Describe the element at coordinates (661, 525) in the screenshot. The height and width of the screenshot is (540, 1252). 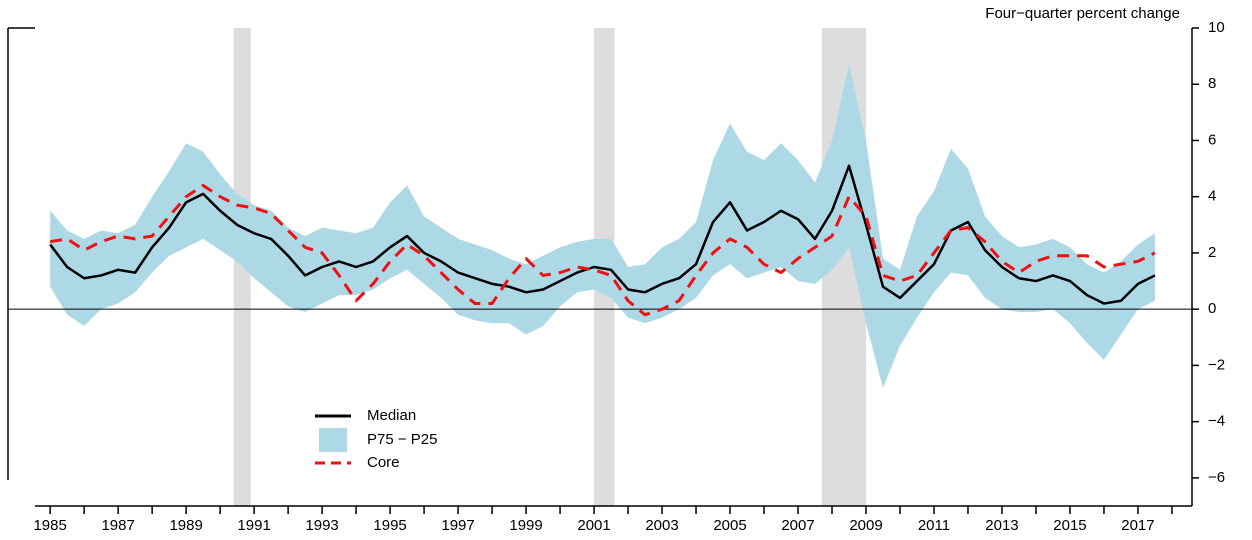
I see `x-tick-label: 2003` at that location.